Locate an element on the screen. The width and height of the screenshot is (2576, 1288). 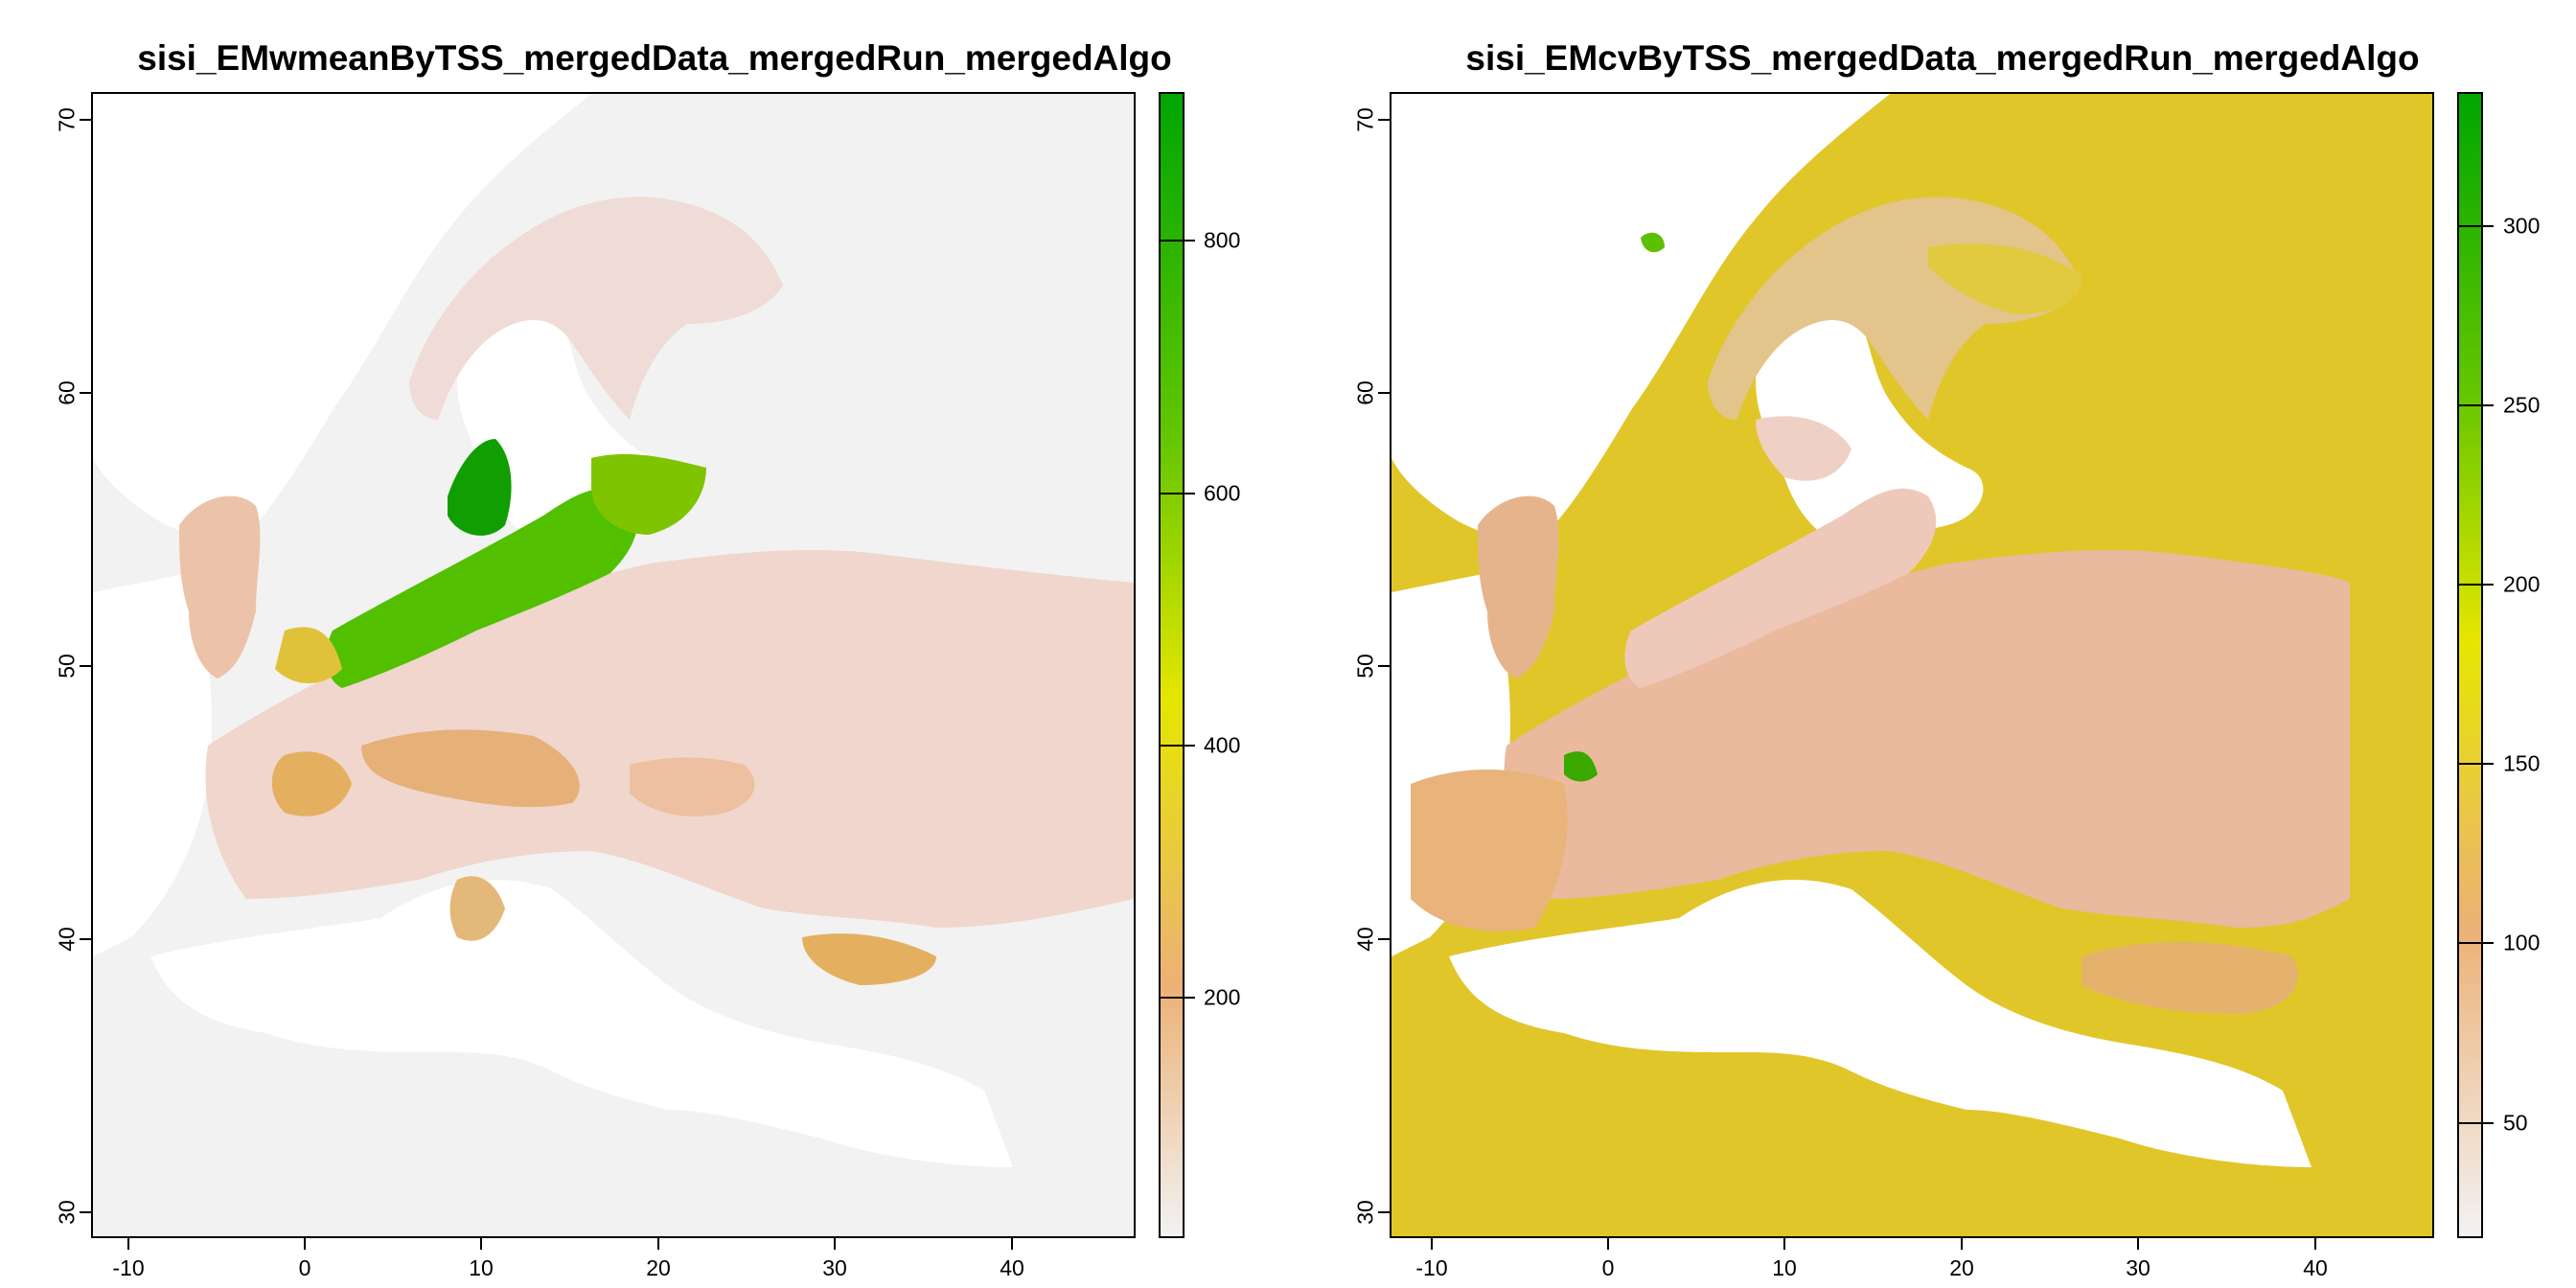
legend-tick-label: 50 is located at coordinates (2515, 1123).